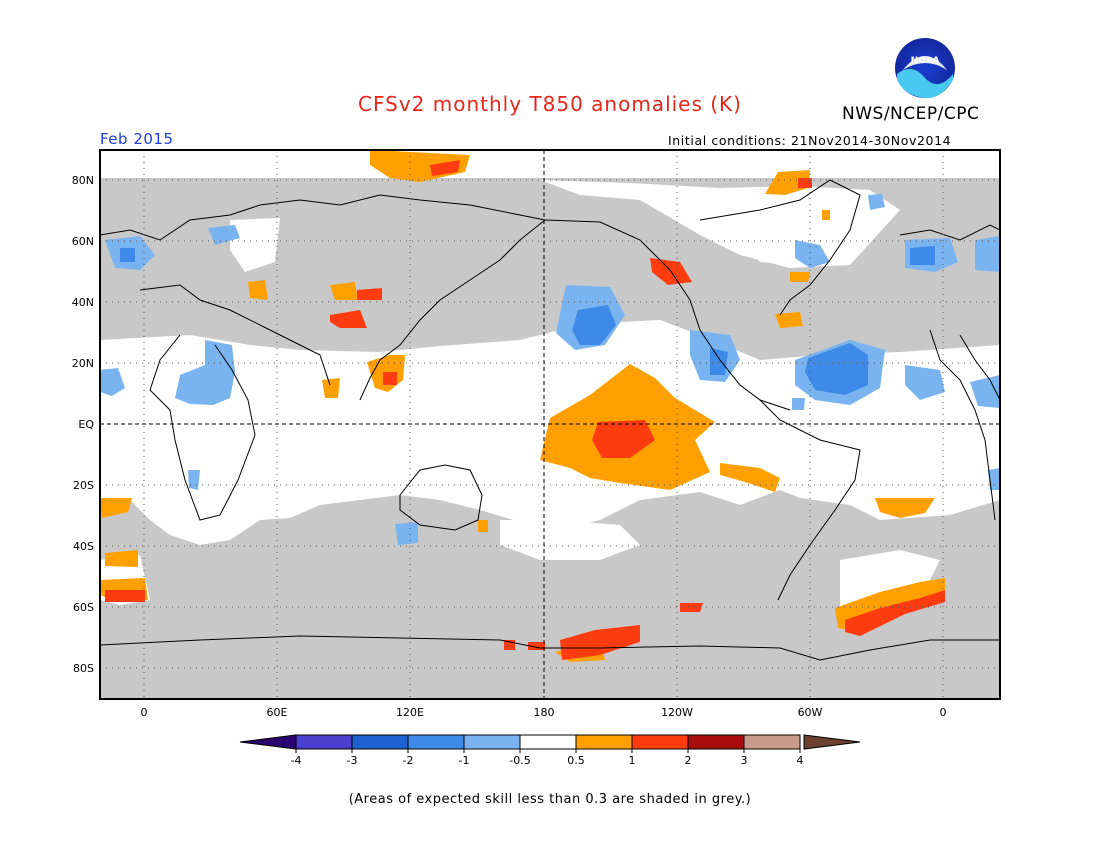 The height and width of the screenshot is (850, 1100). I want to click on latitude-axis: 80N 60N 40N 20N EQ 20S 40S 60S 80S, so click(83, 424).